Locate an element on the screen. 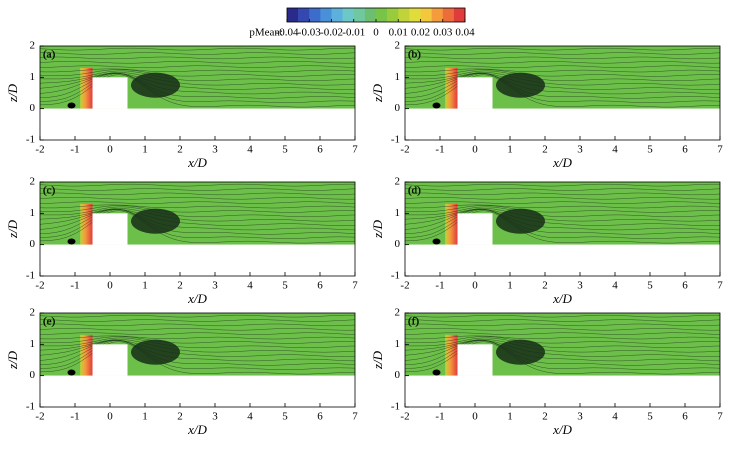 The image size is (756, 449). panel-label: (c) is located at coordinates (49, 191).